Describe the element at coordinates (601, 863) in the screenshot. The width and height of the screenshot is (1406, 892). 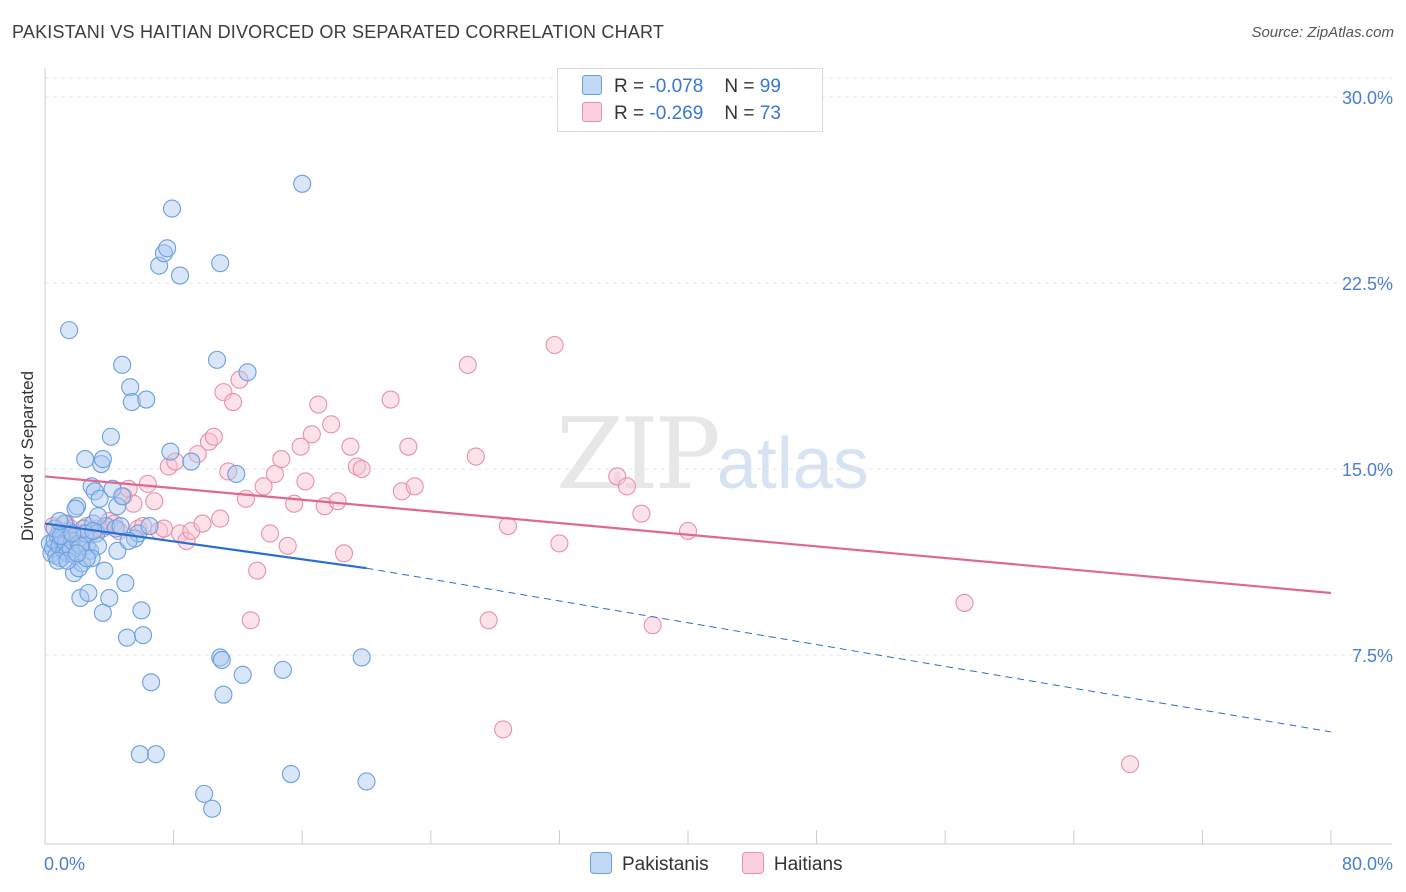
I see `legend-swatch-pakistanis` at that location.